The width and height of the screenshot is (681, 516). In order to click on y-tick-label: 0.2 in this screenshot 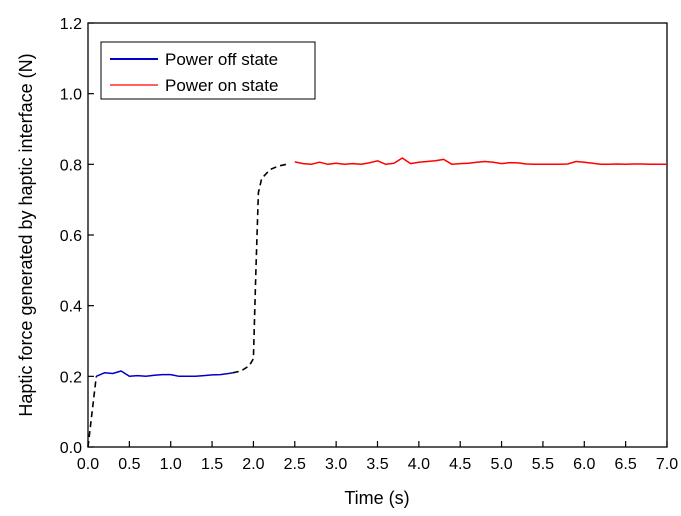, I will do `click(71, 377)`.